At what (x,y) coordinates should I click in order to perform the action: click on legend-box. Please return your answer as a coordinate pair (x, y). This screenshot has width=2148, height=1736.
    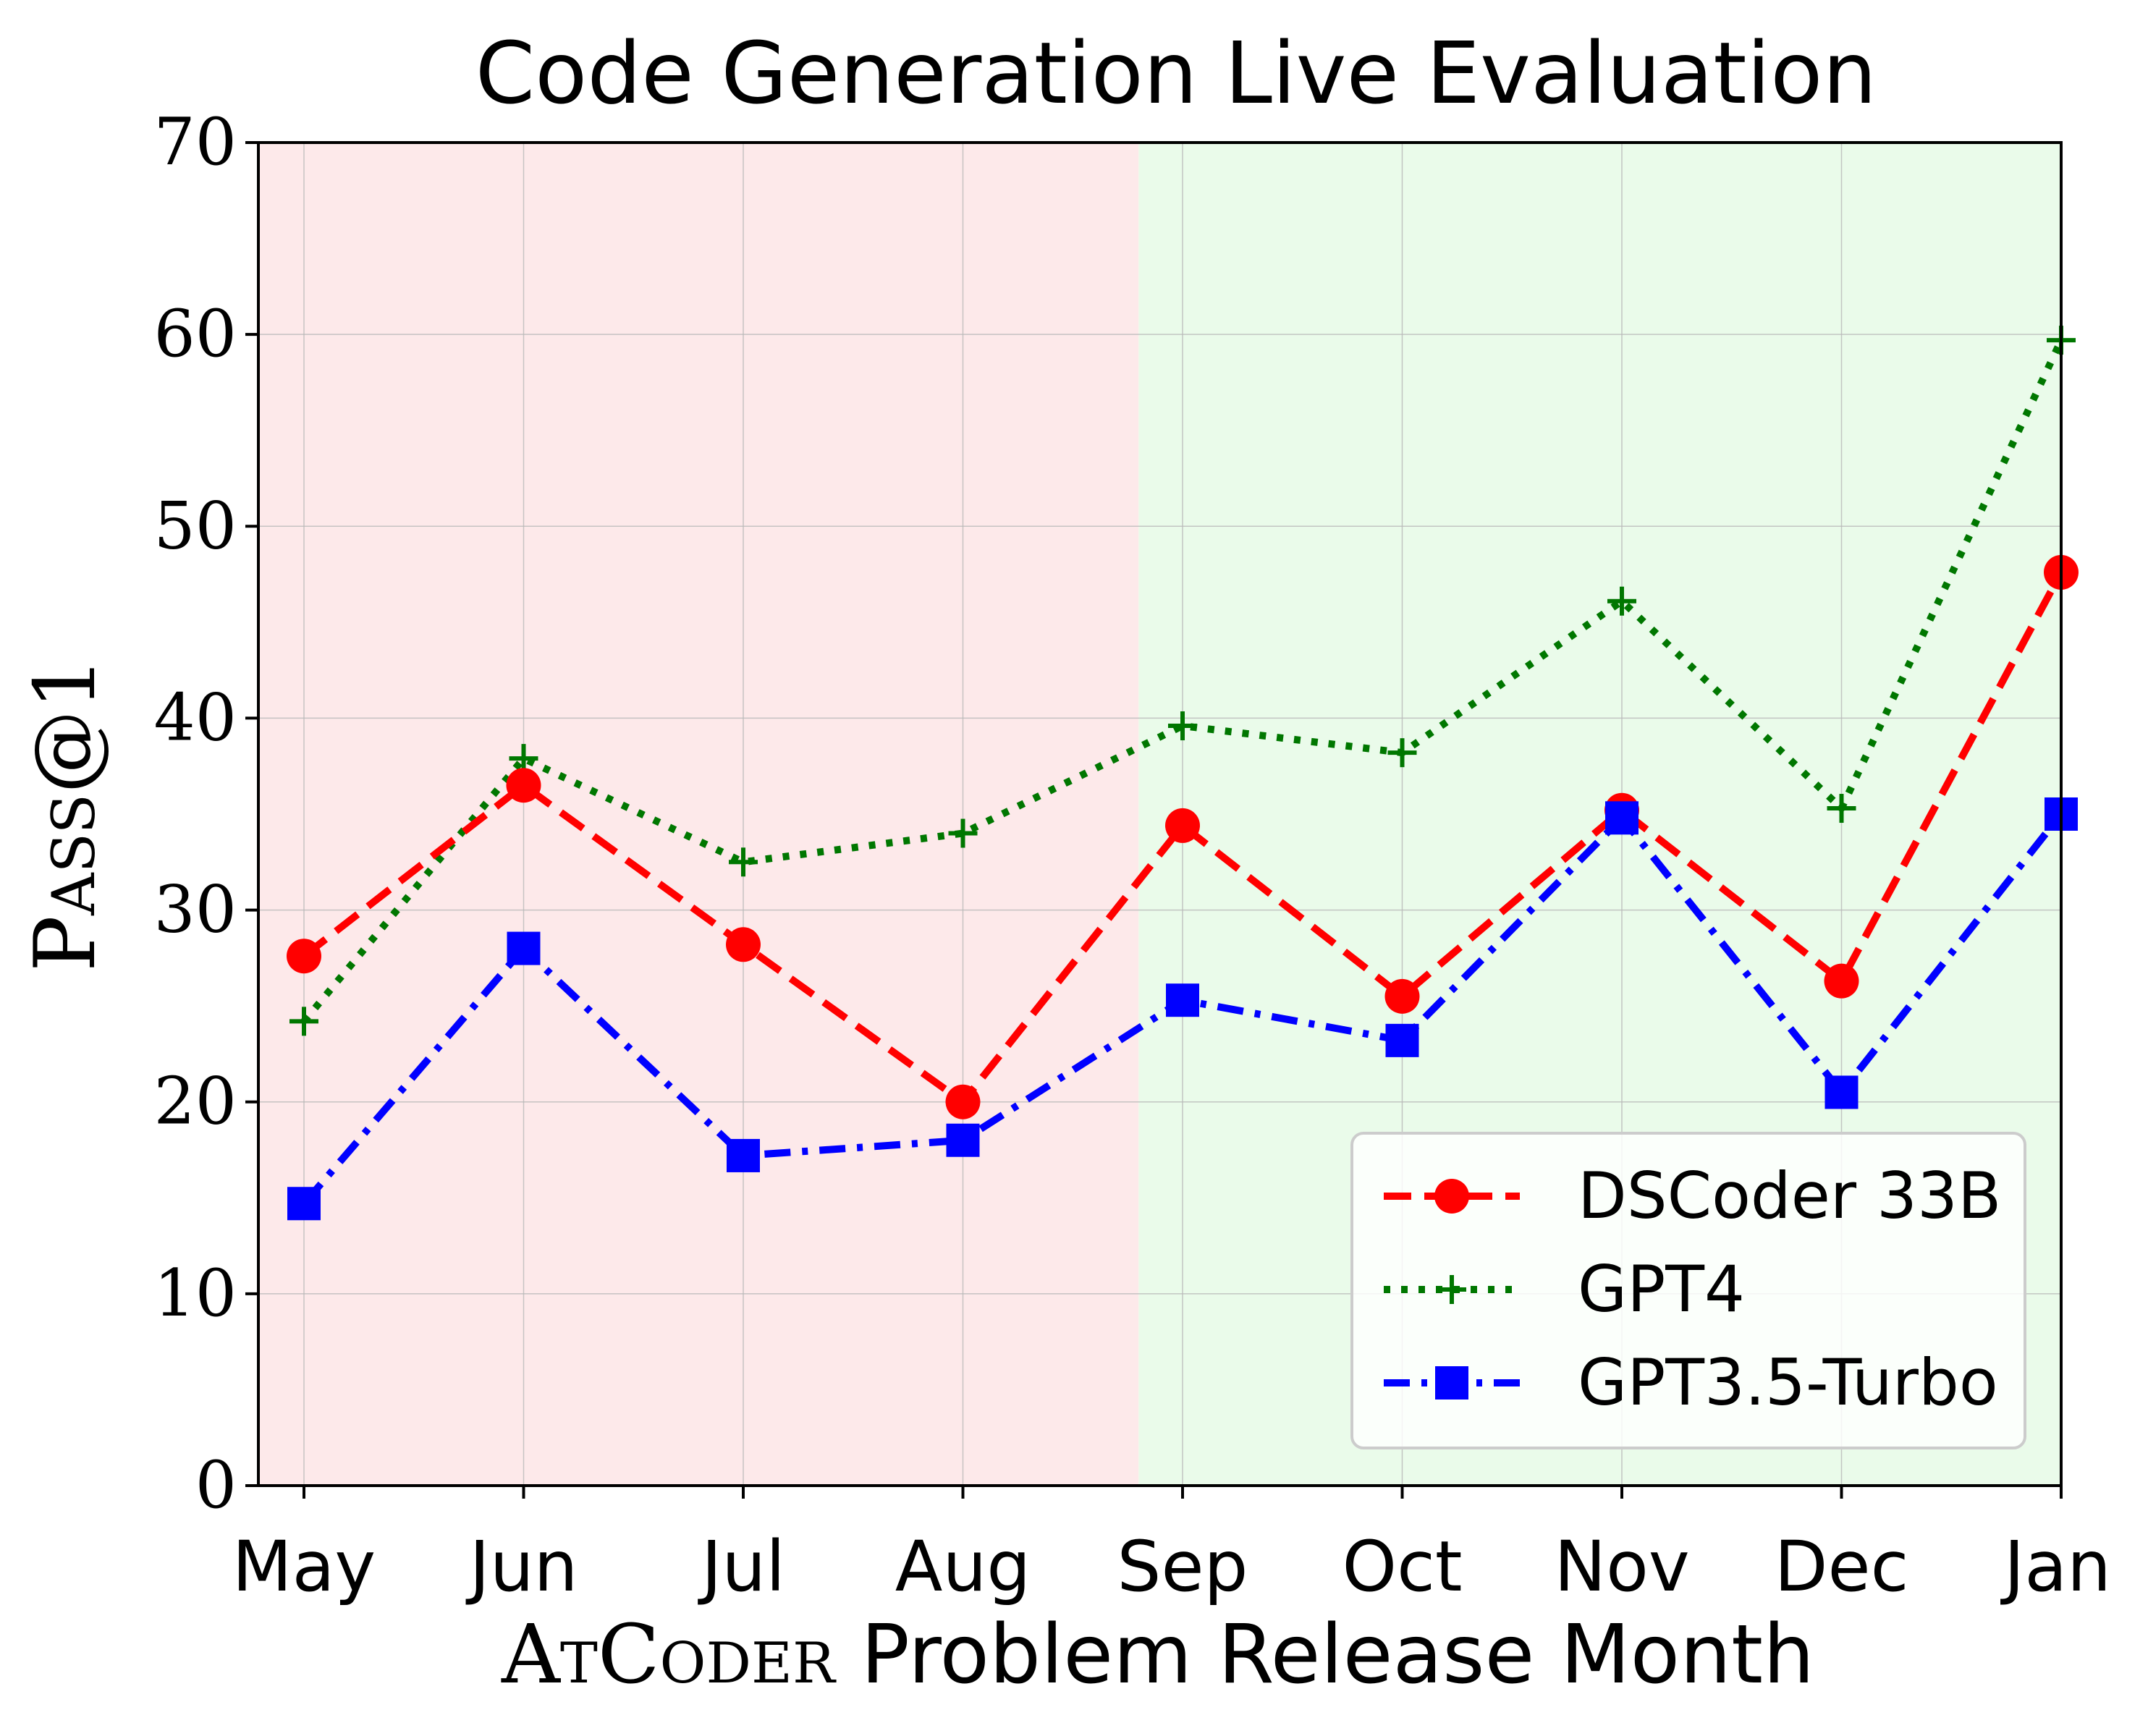
    Looking at the image, I should click on (1688, 1290).